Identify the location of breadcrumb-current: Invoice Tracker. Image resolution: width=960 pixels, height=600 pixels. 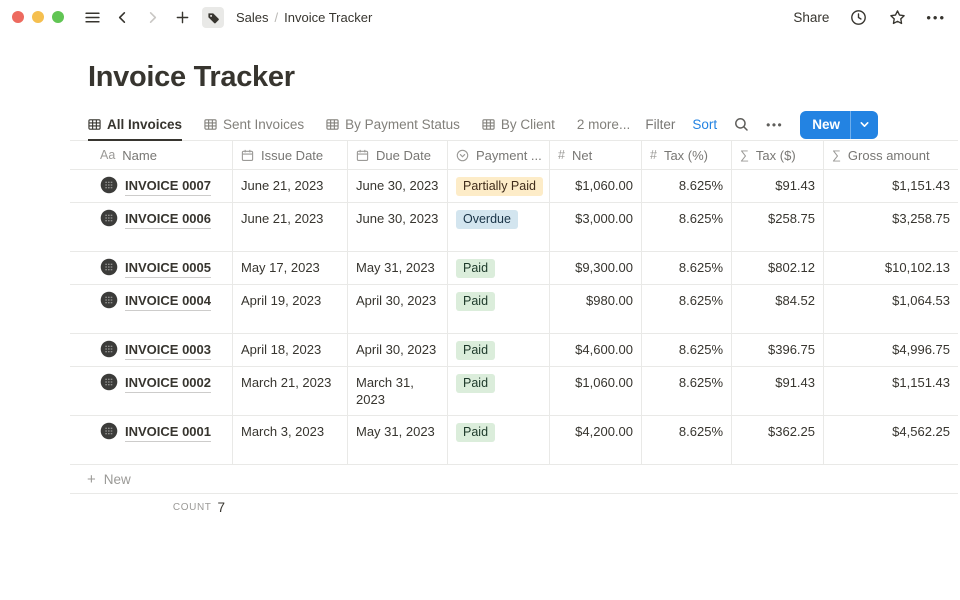
(328, 17).